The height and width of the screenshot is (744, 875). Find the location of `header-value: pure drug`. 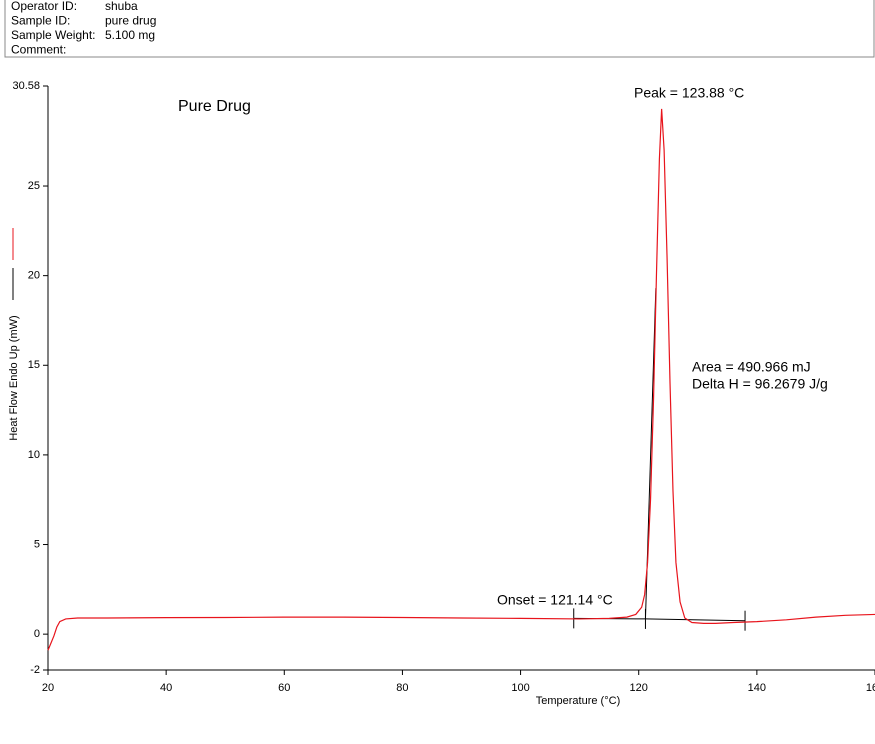

header-value: pure drug is located at coordinates (130, 21).